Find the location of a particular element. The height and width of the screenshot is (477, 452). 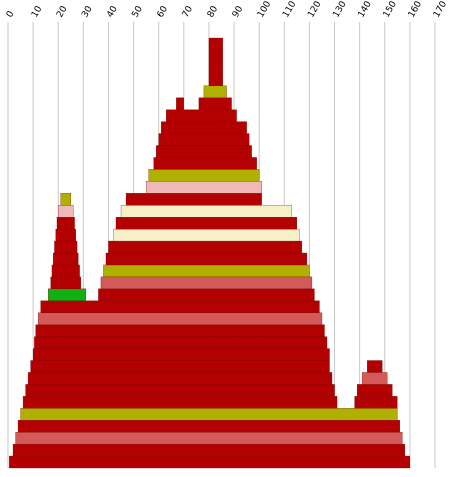

x-tick-label: 160 is located at coordinates (415, 10).